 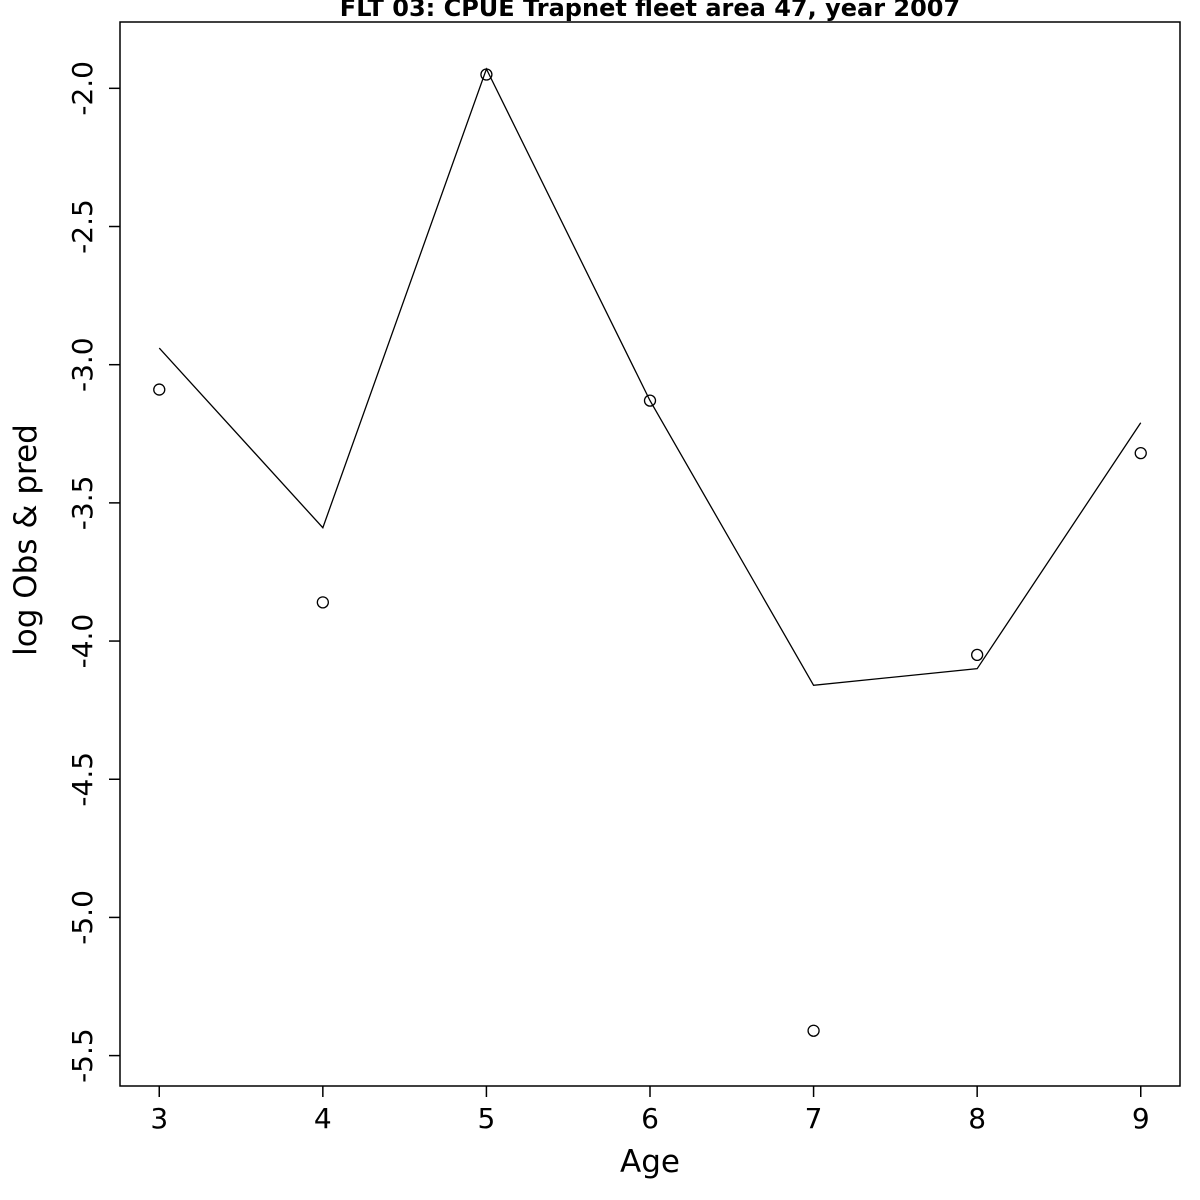 What do you see at coordinates (159, 1118) in the screenshot?
I see `x-tick-label: 3` at bounding box center [159, 1118].